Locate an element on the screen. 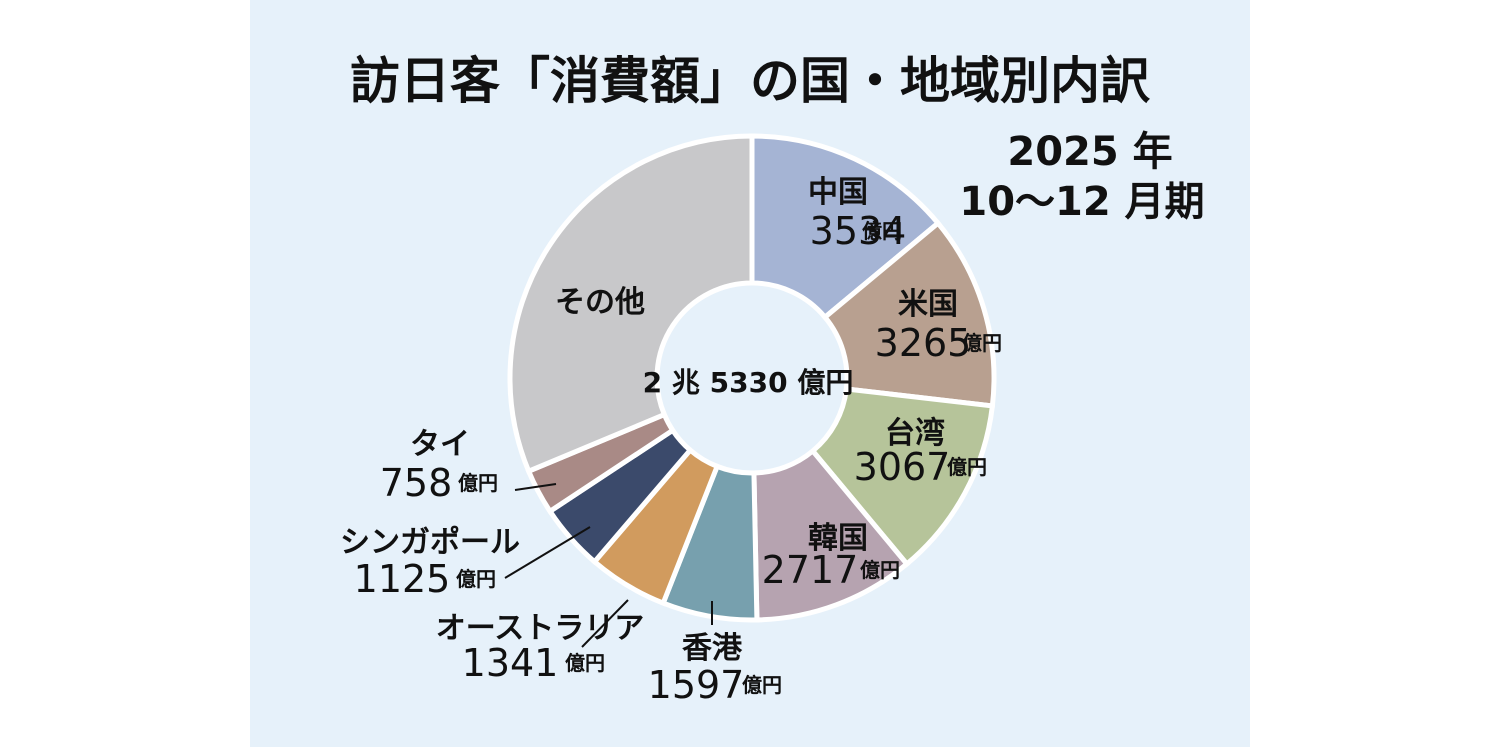  slice-label-name-8: その他 is located at coordinates (600, 302).